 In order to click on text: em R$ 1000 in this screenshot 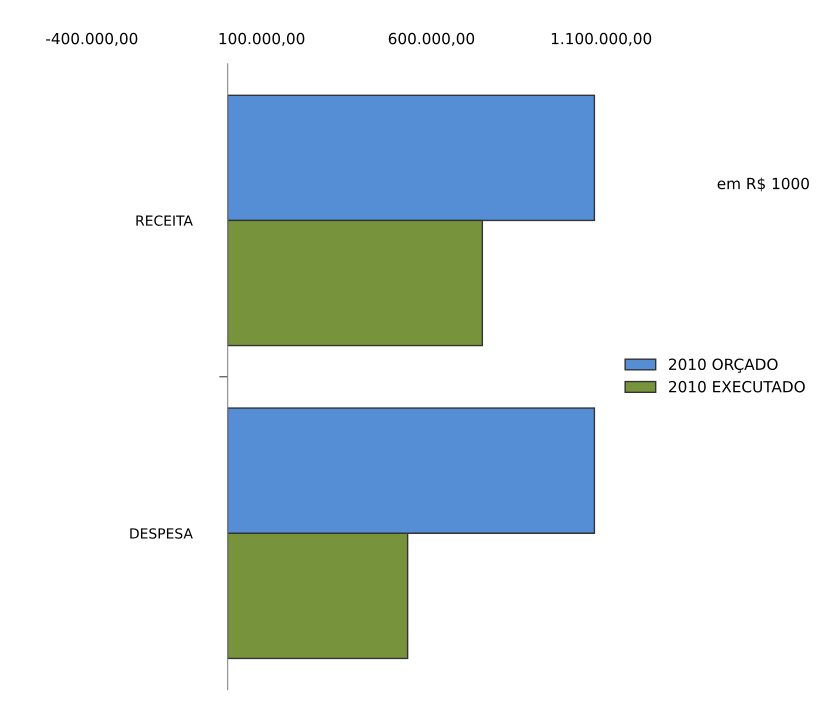, I will do `click(763, 184)`.